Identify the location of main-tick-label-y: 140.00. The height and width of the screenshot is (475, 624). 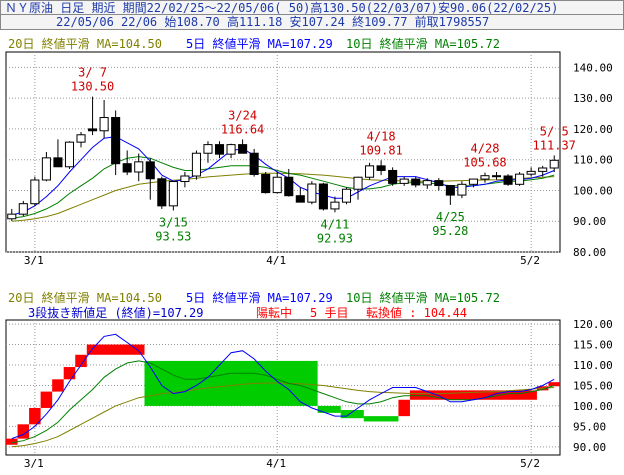
(593, 67).